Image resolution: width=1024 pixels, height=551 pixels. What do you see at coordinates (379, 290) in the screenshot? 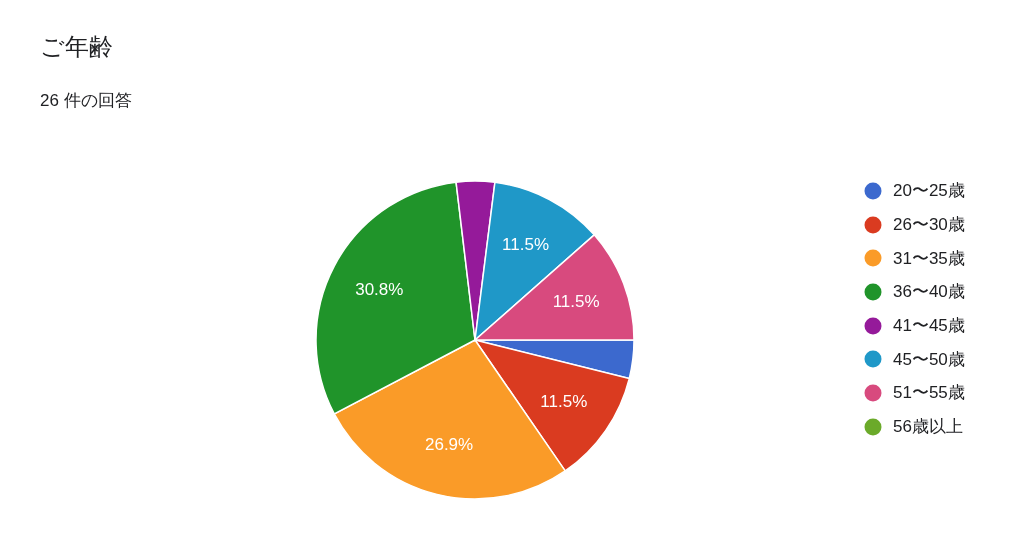
I see `data-label: 30.8%` at bounding box center [379, 290].